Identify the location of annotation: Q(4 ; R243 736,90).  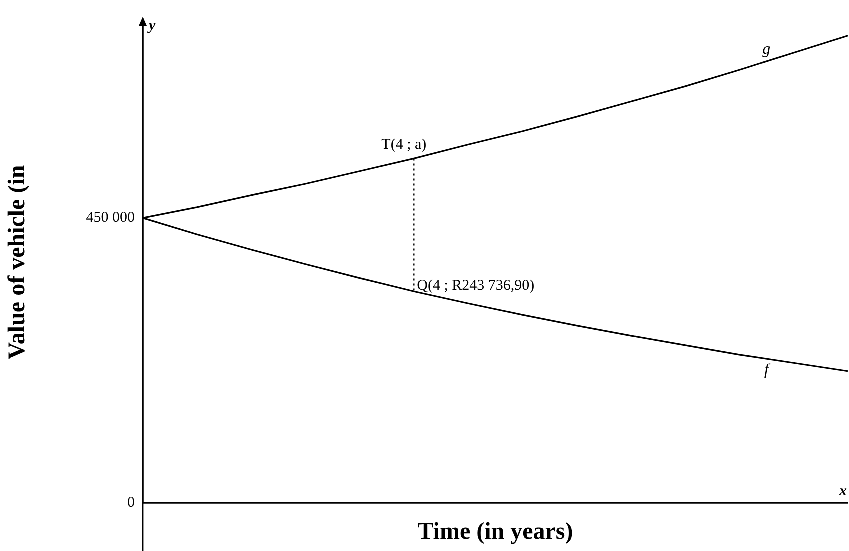
(476, 286).